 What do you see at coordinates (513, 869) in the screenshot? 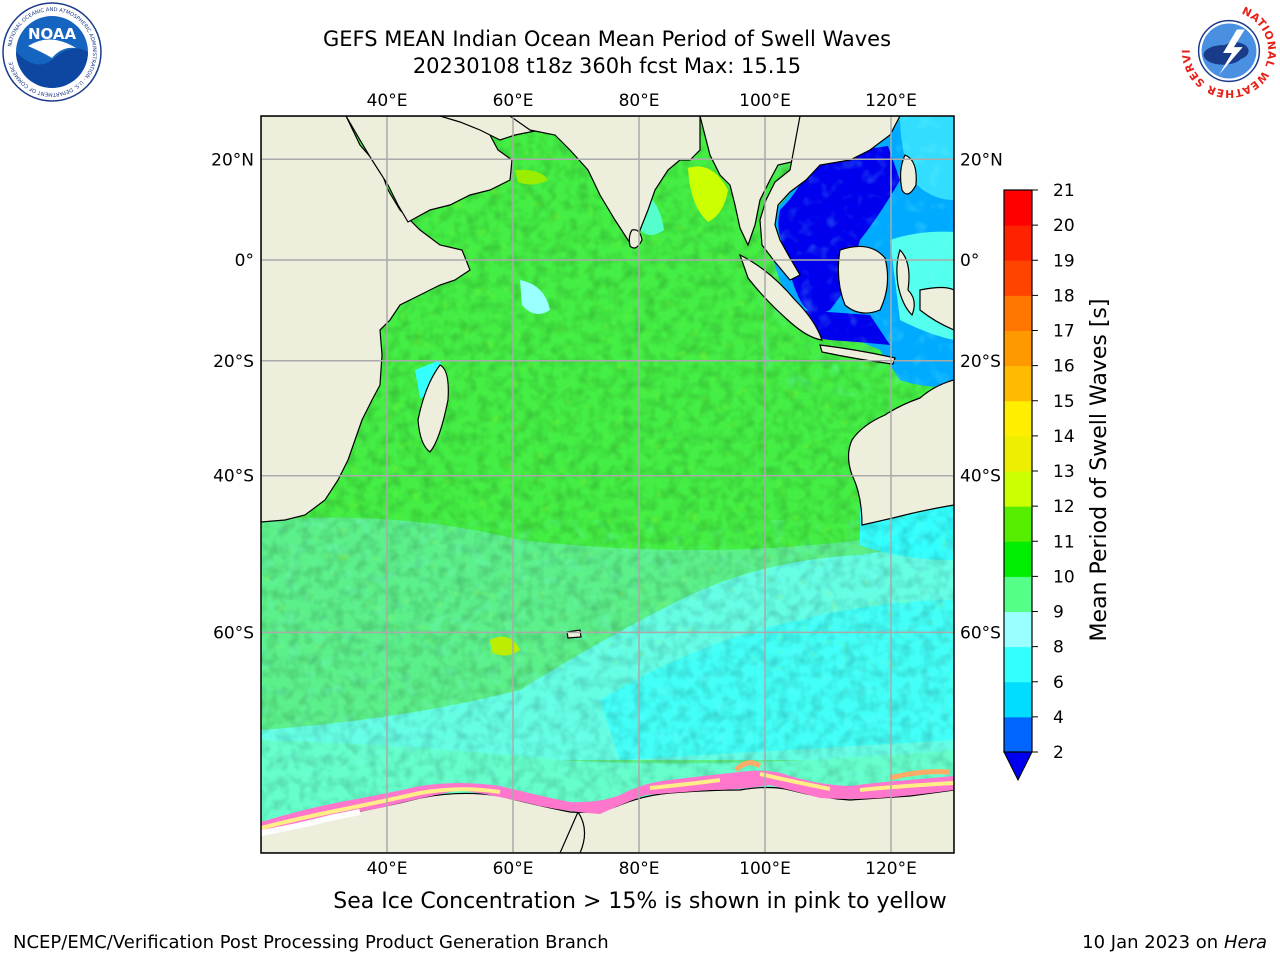
I see `lon-label-bottom: 60°E` at bounding box center [513, 869].